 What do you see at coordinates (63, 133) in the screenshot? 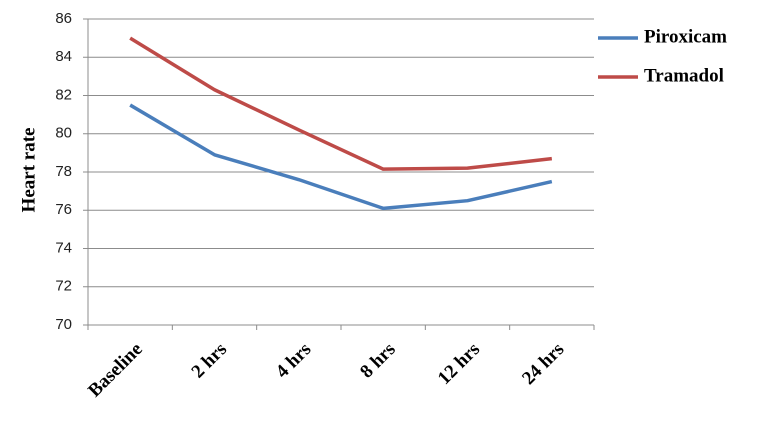
I see `y-tick-label: 80` at bounding box center [63, 133].